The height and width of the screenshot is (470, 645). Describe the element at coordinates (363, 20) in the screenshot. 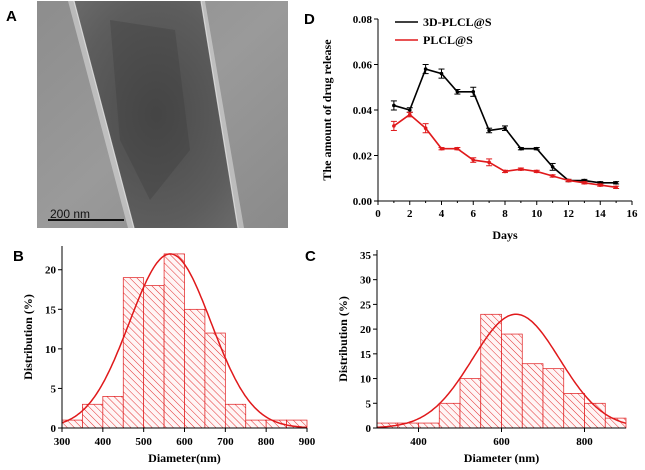

I see `y-tick-label: 0.08` at that location.